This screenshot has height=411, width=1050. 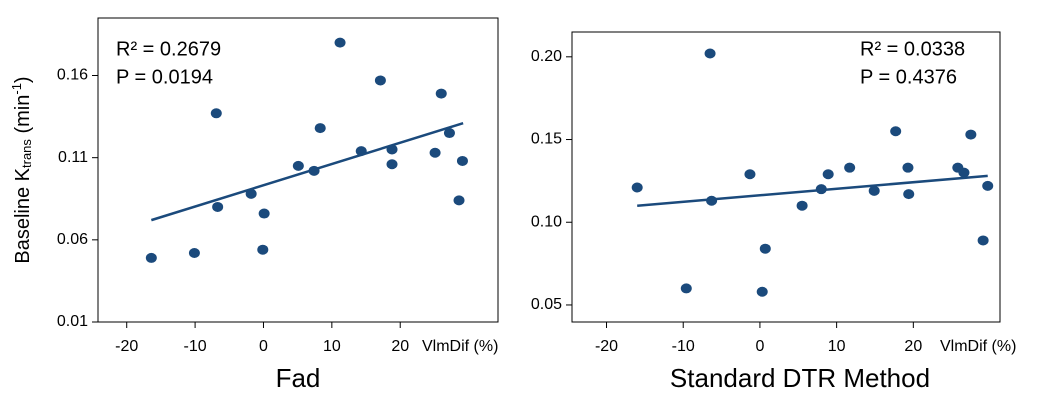 What do you see at coordinates (23, 215) in the screenshot?
I see `y-axis-label-part: Baseline K` at bounding box center [23, 215].